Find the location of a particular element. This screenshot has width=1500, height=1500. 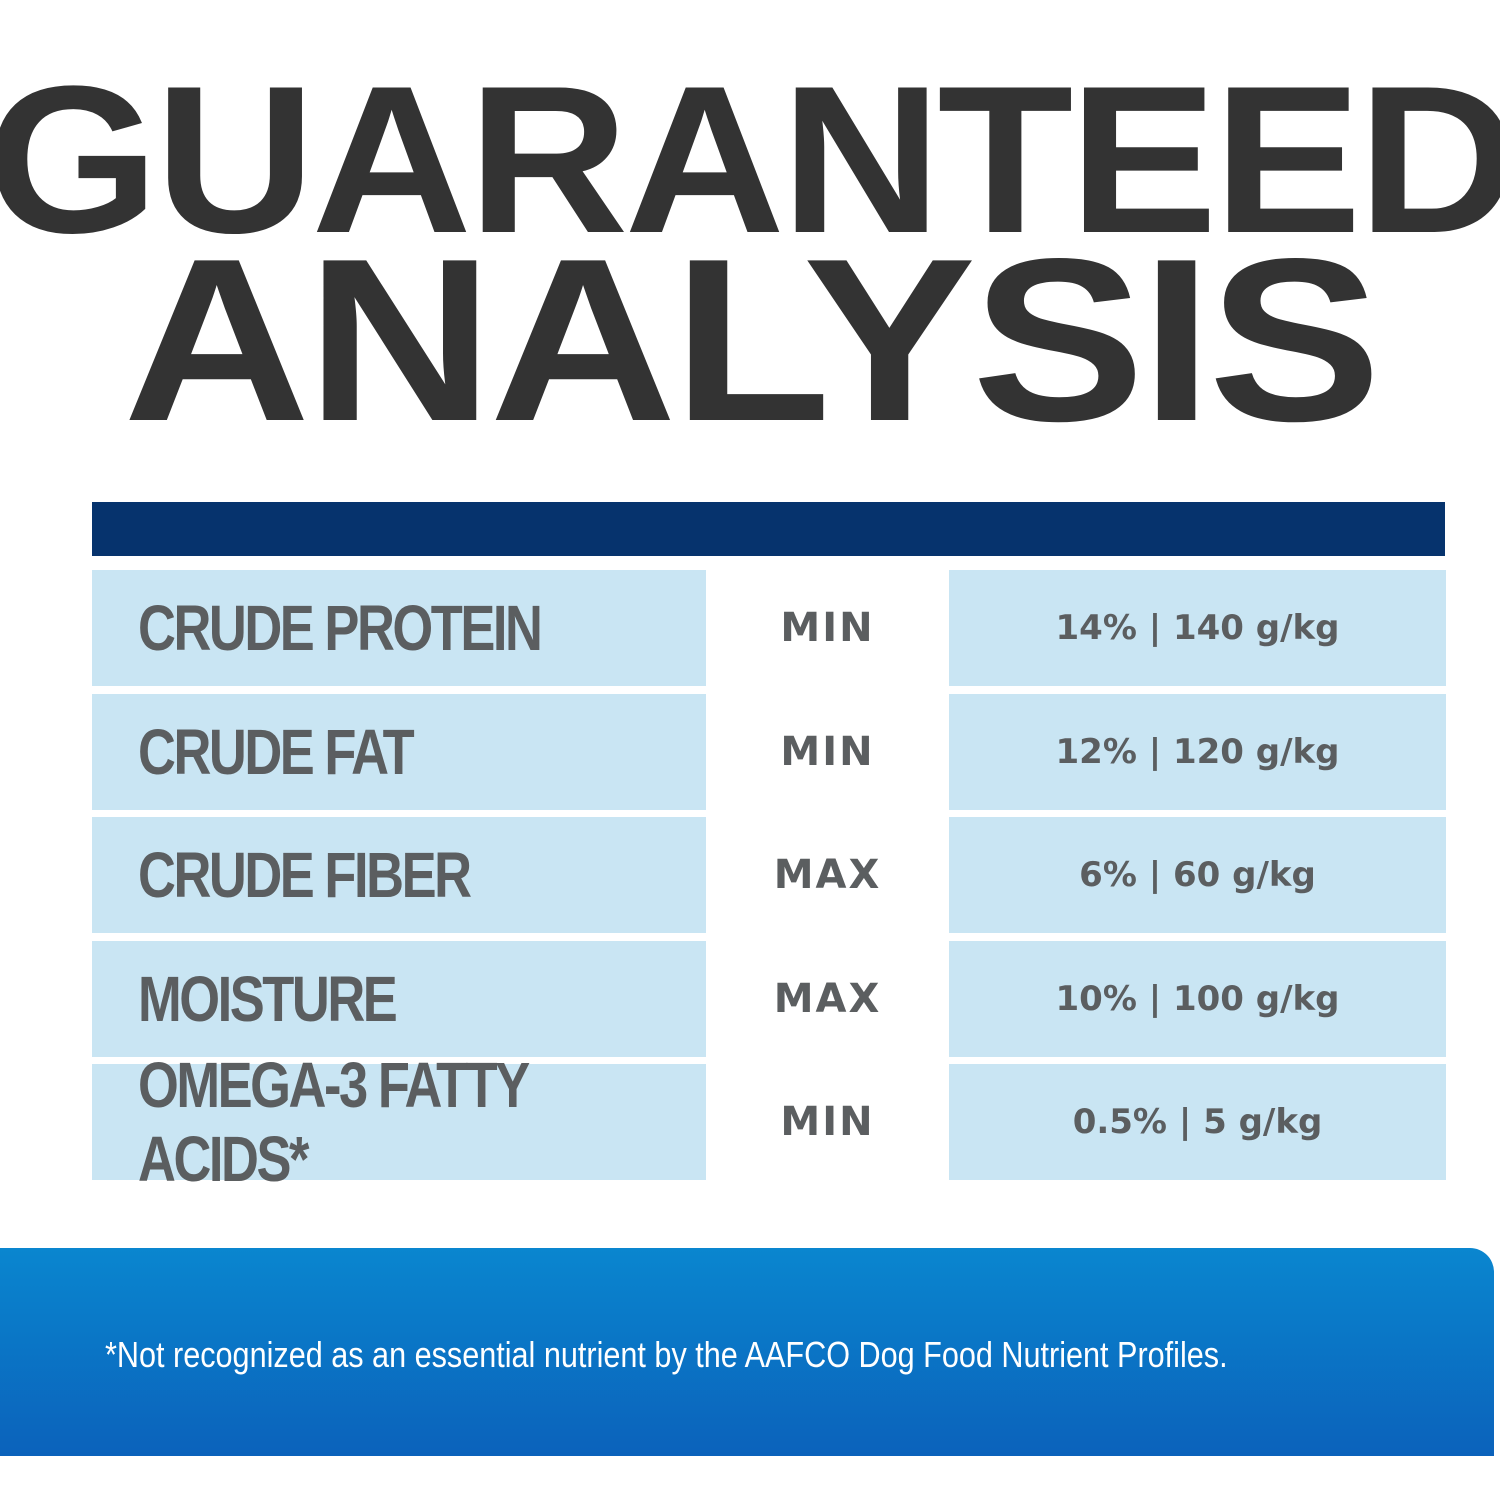

amount: 0.5% | 5 g/kg is located at coordinates (1197, 1122).